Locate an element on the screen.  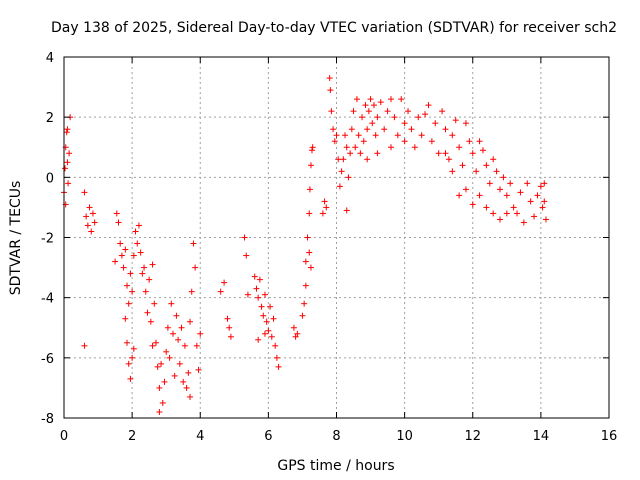
y-tick-labels: 4 2 0 -2 -4 -6 -8 is located at coordinates (47, 239).